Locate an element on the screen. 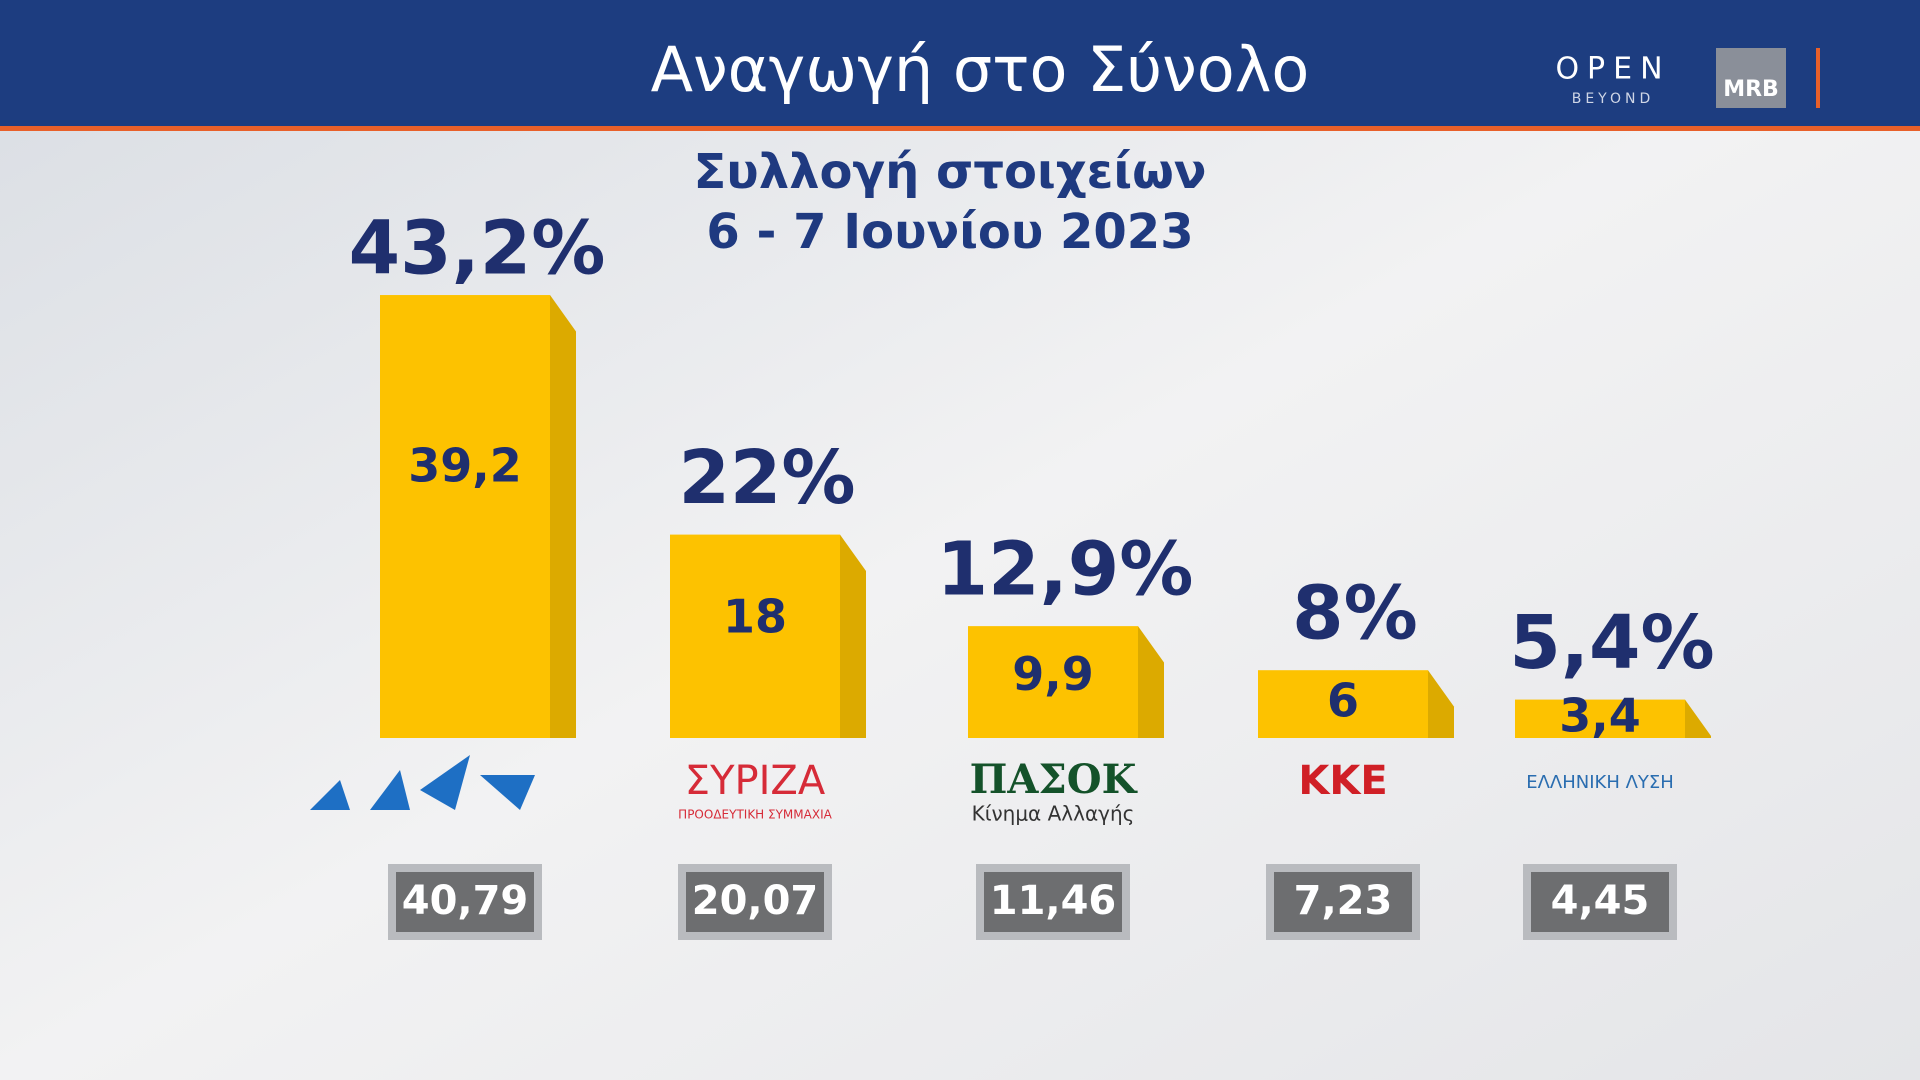 The image size is (1920, 1080). header-bar is located at coordinates (960, 63).